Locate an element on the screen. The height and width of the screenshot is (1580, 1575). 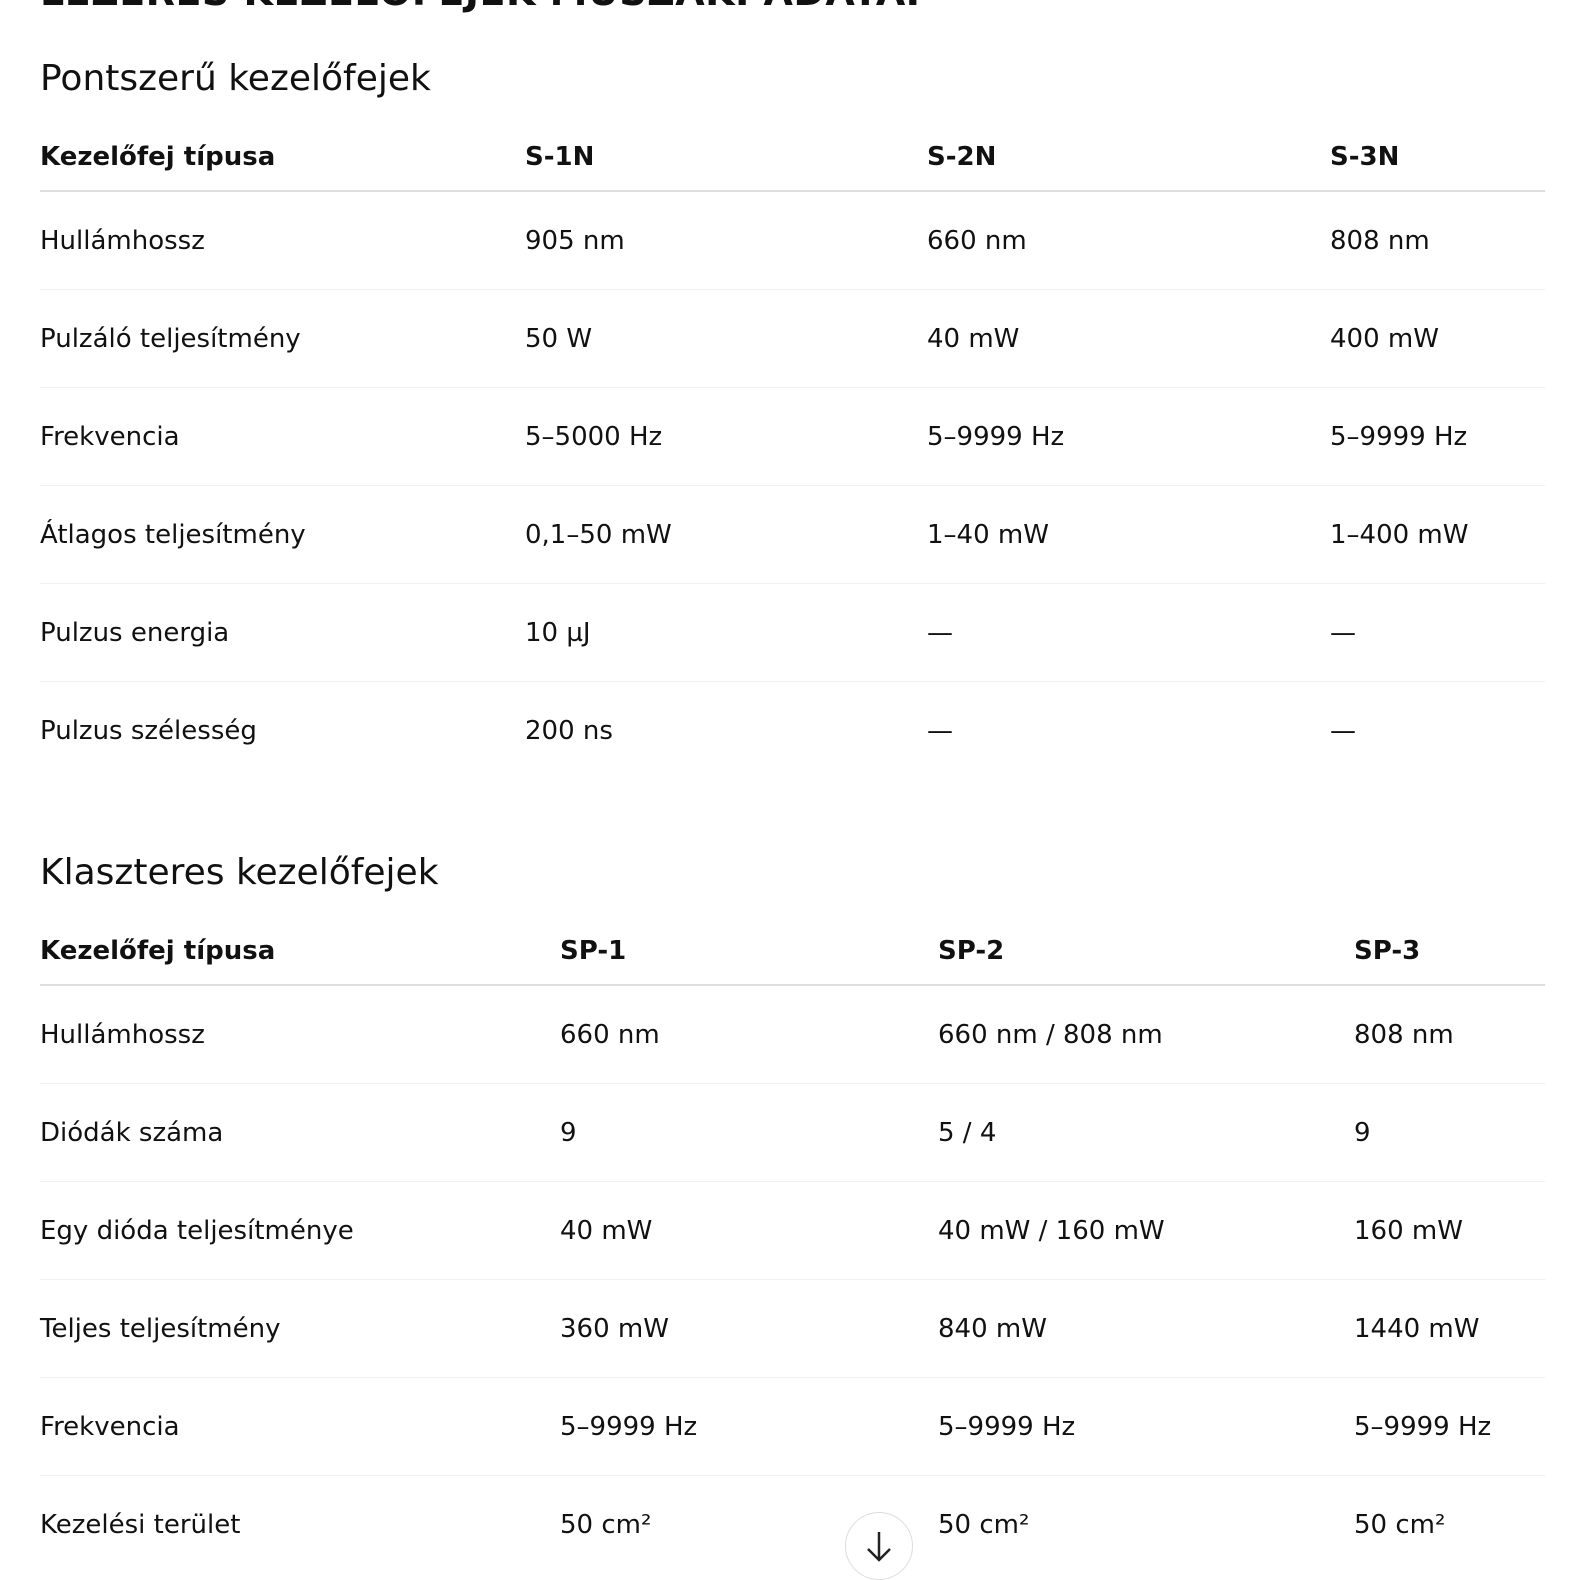
cell-value: 160 mW is located at coordinates (1449, 1230).